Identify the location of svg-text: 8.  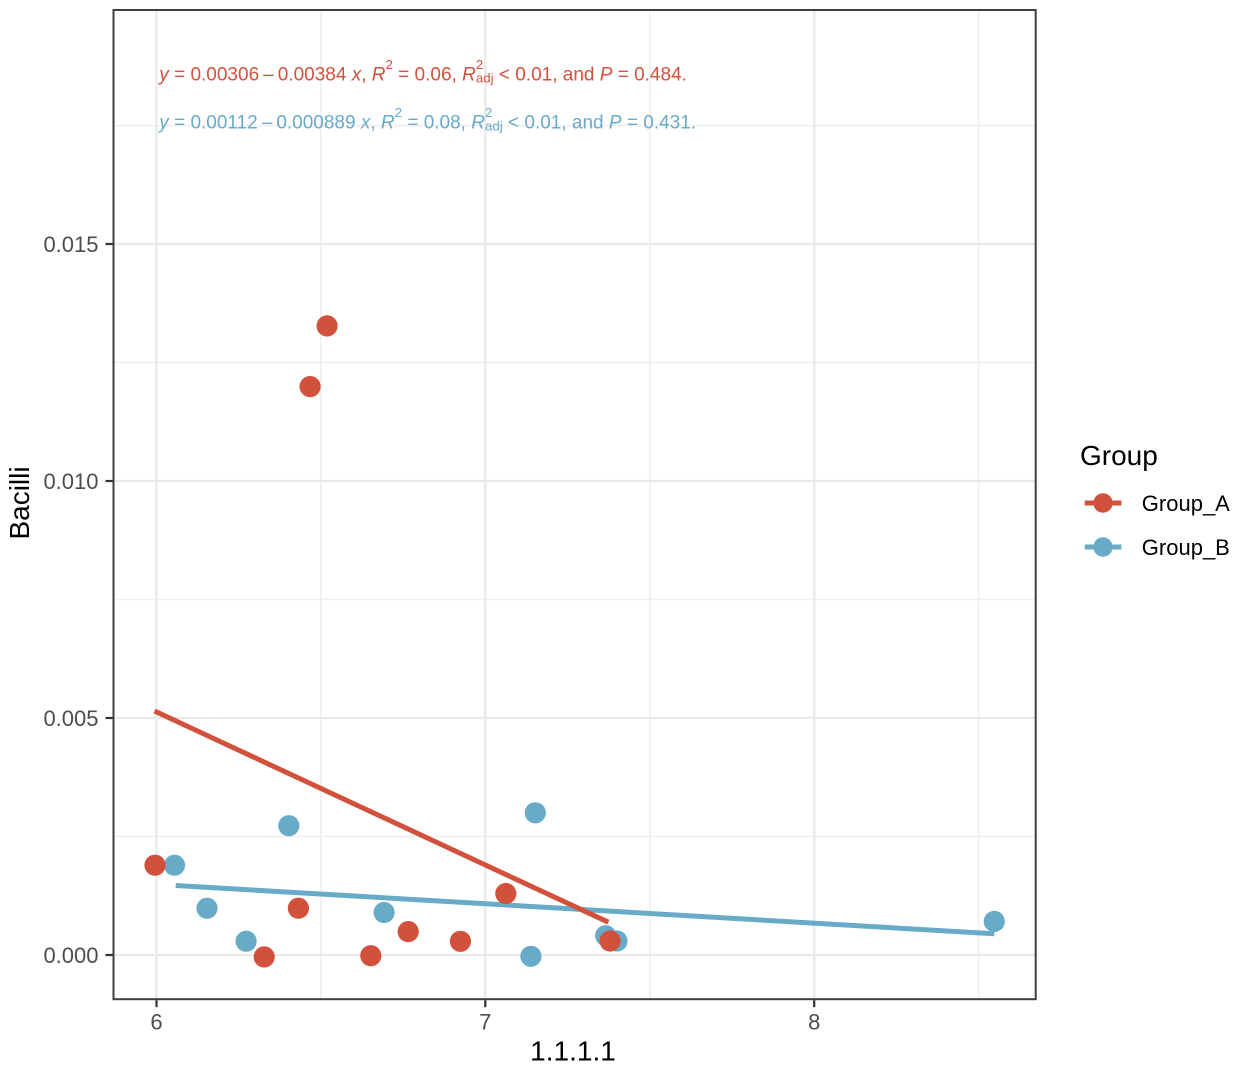
(814, 1022).